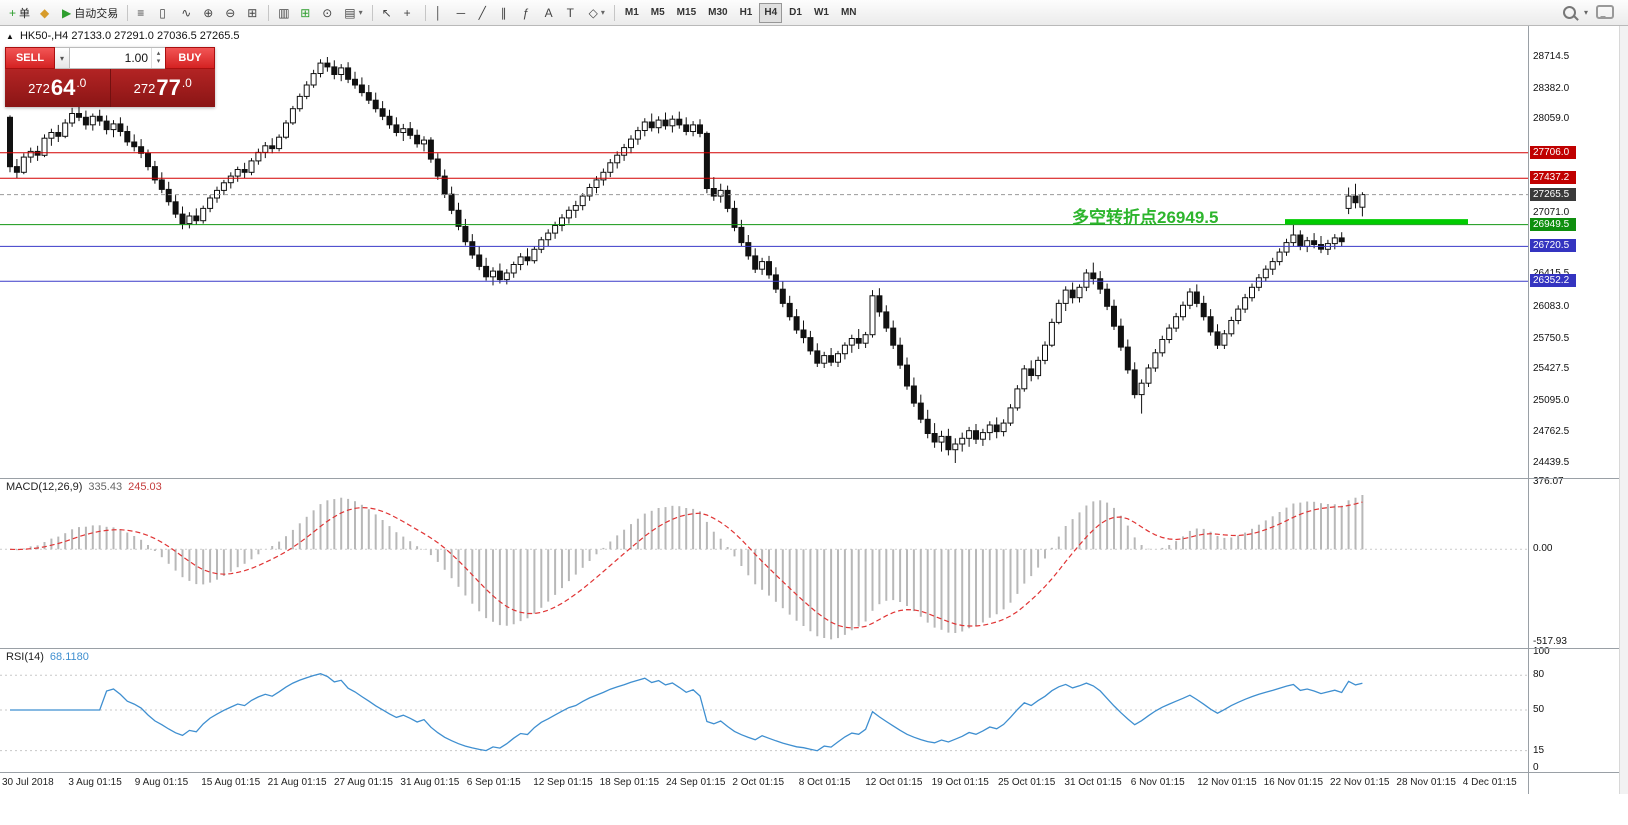 This screenshot has height=825, width=1628. What do you see at coordinates (573, 13) in the screenshot?
I see `label-button: T` at bounding box center [573, 13].